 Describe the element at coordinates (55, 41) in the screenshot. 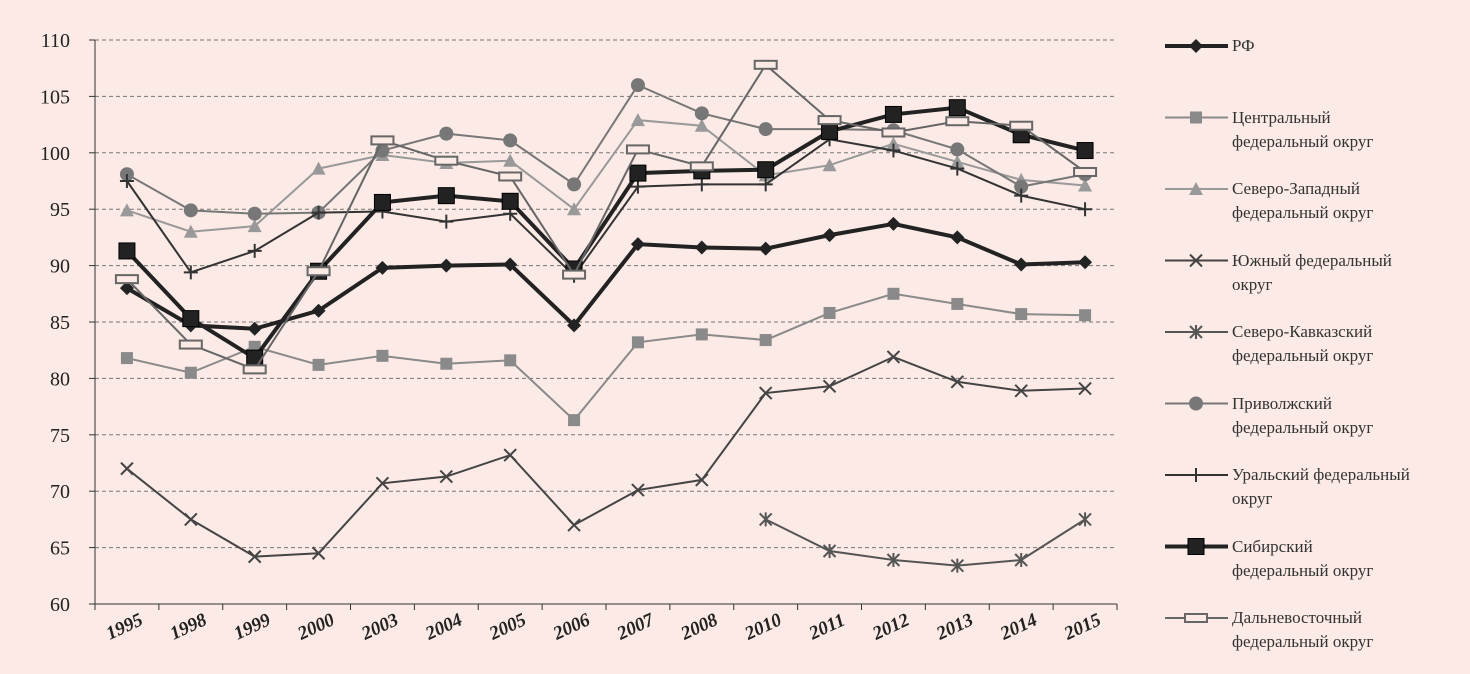

I see `y-tick-label: 110` at that location.